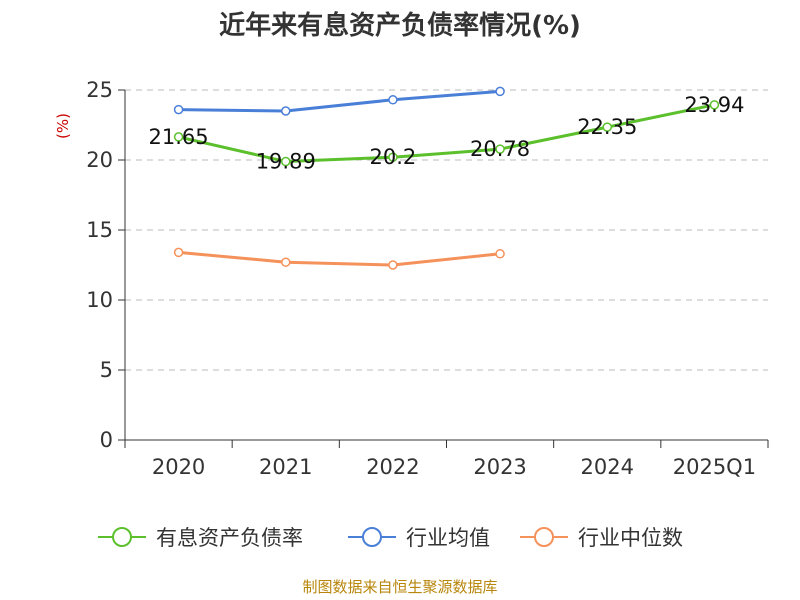 The image size is (800, 600). What do you see at coordinates (499, 467) in the screenshot?
I see `x-tick-label: 2023` at bounding box center [499, 467].